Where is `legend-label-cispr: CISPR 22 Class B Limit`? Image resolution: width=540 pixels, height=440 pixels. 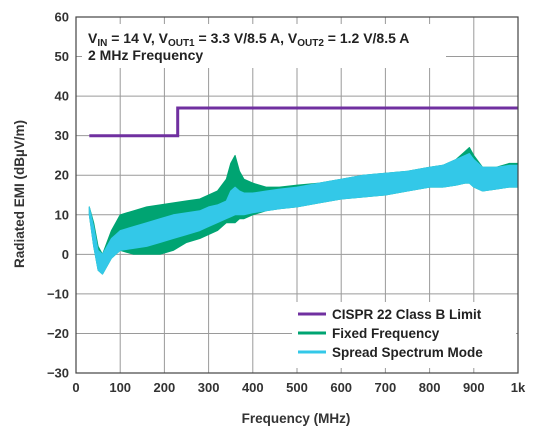 legend-label-cispr: CISPR 22 Class B Limit is located at coordinates (407, 314).